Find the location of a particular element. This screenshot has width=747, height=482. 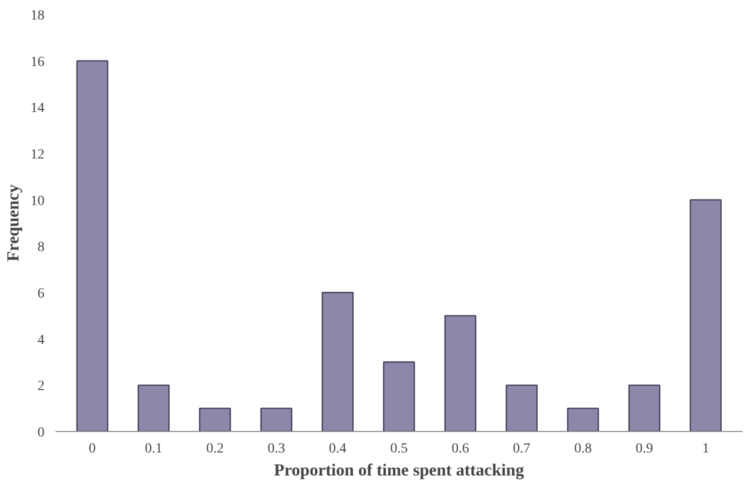

y-axis-title: Frequency is located at coordinates (13, 223).